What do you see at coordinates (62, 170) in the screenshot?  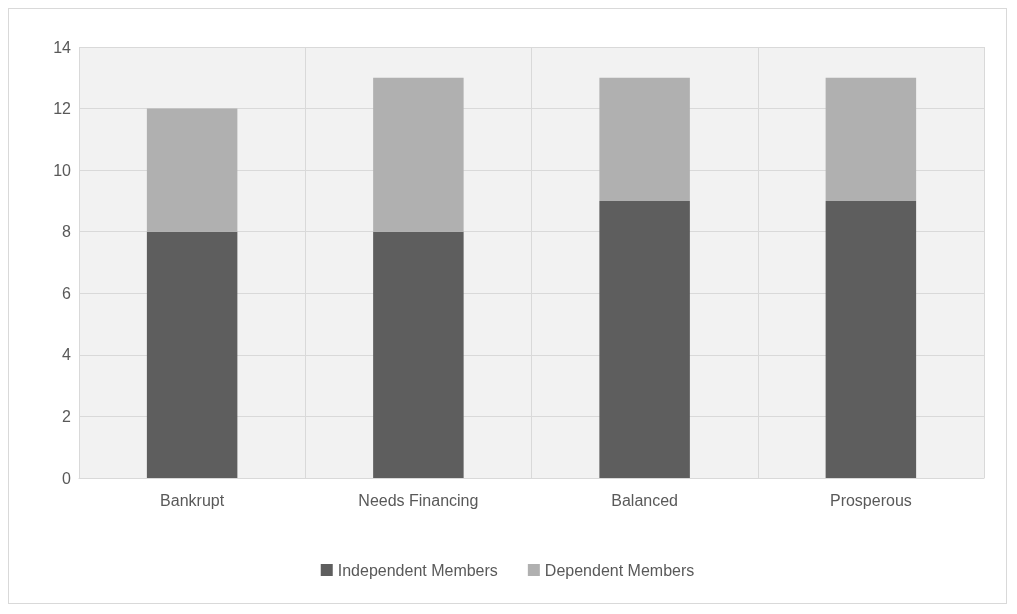 I see `y-tick-label: 10` at bounding box center [62, 170].